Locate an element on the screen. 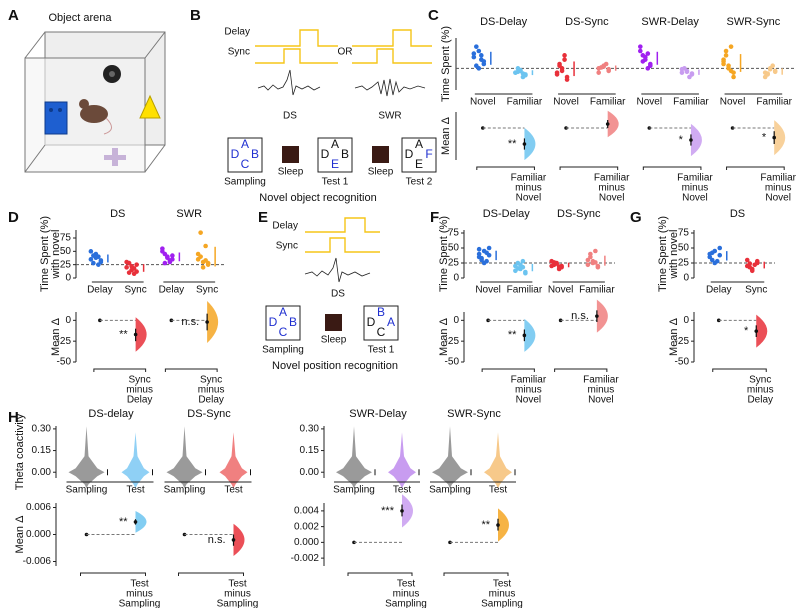  y-tick-label: -0.006 is located at coordinates (37, 561).